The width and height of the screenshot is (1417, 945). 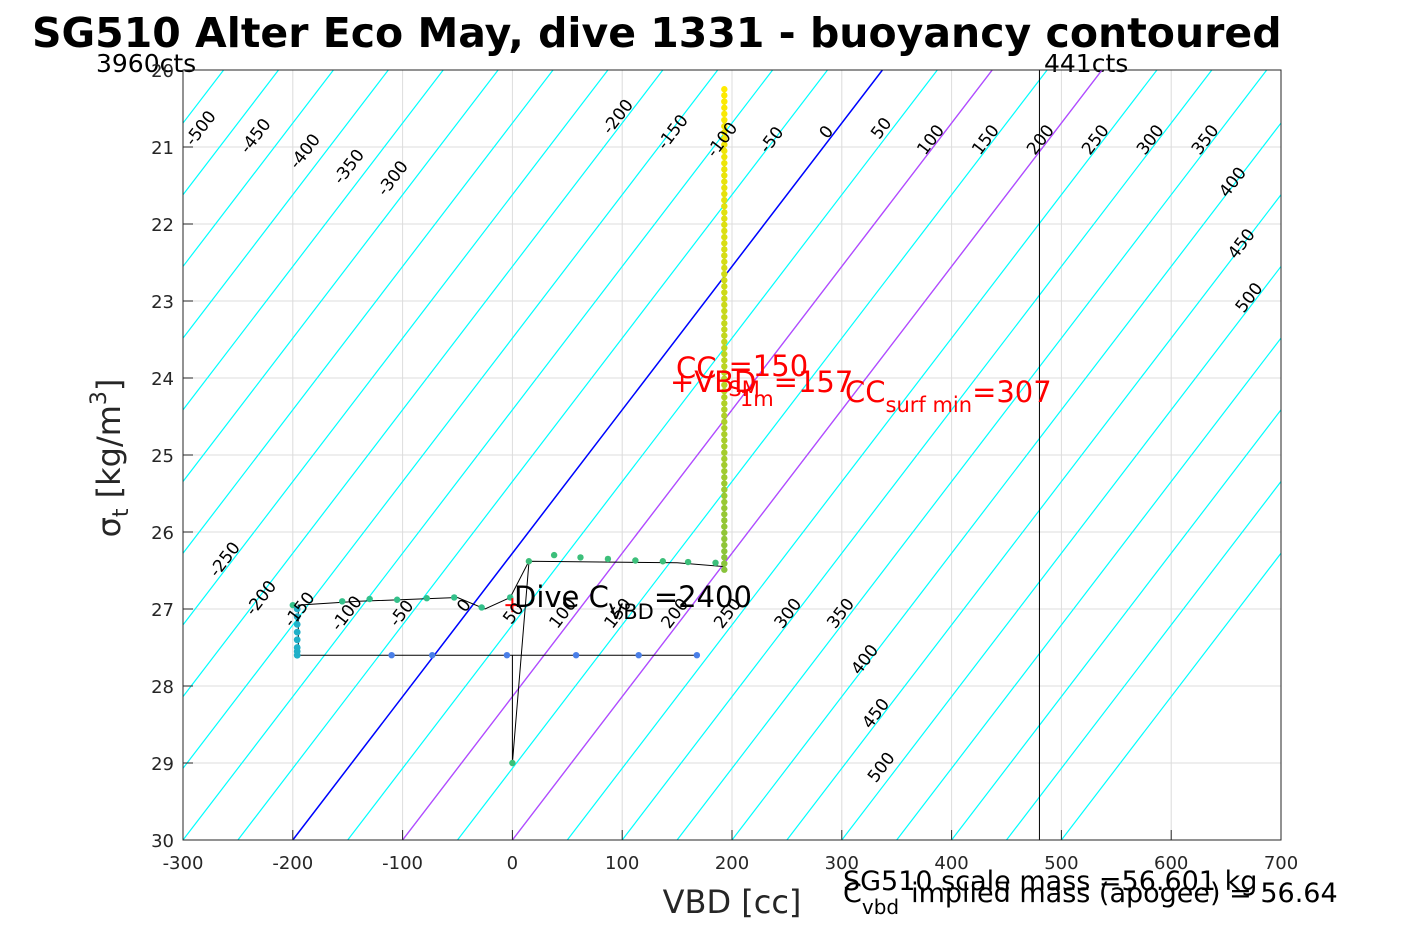 What do you see at coordinates (951, 863) in the screenshot?
I see `x-tick-label: 400` at bounding box center [951, 863].